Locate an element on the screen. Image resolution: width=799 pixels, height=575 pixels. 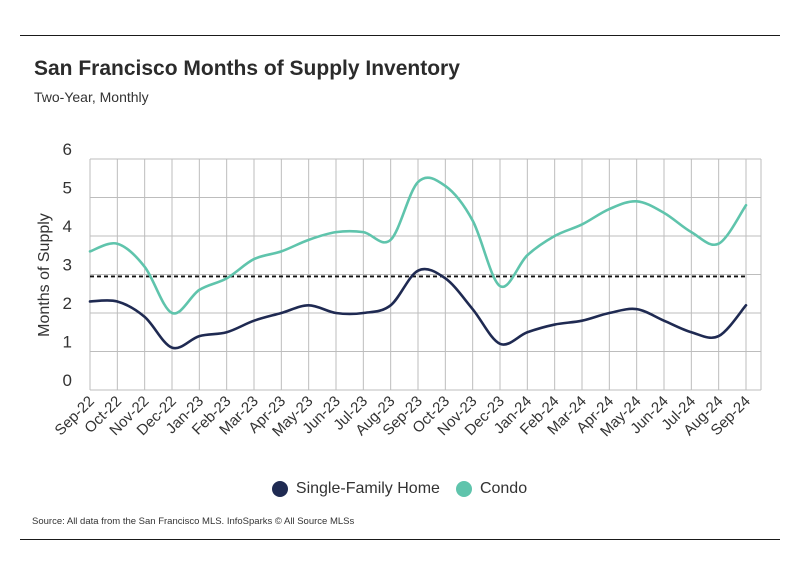
y-tick-label: 0 is located at coordinates (67, 380).